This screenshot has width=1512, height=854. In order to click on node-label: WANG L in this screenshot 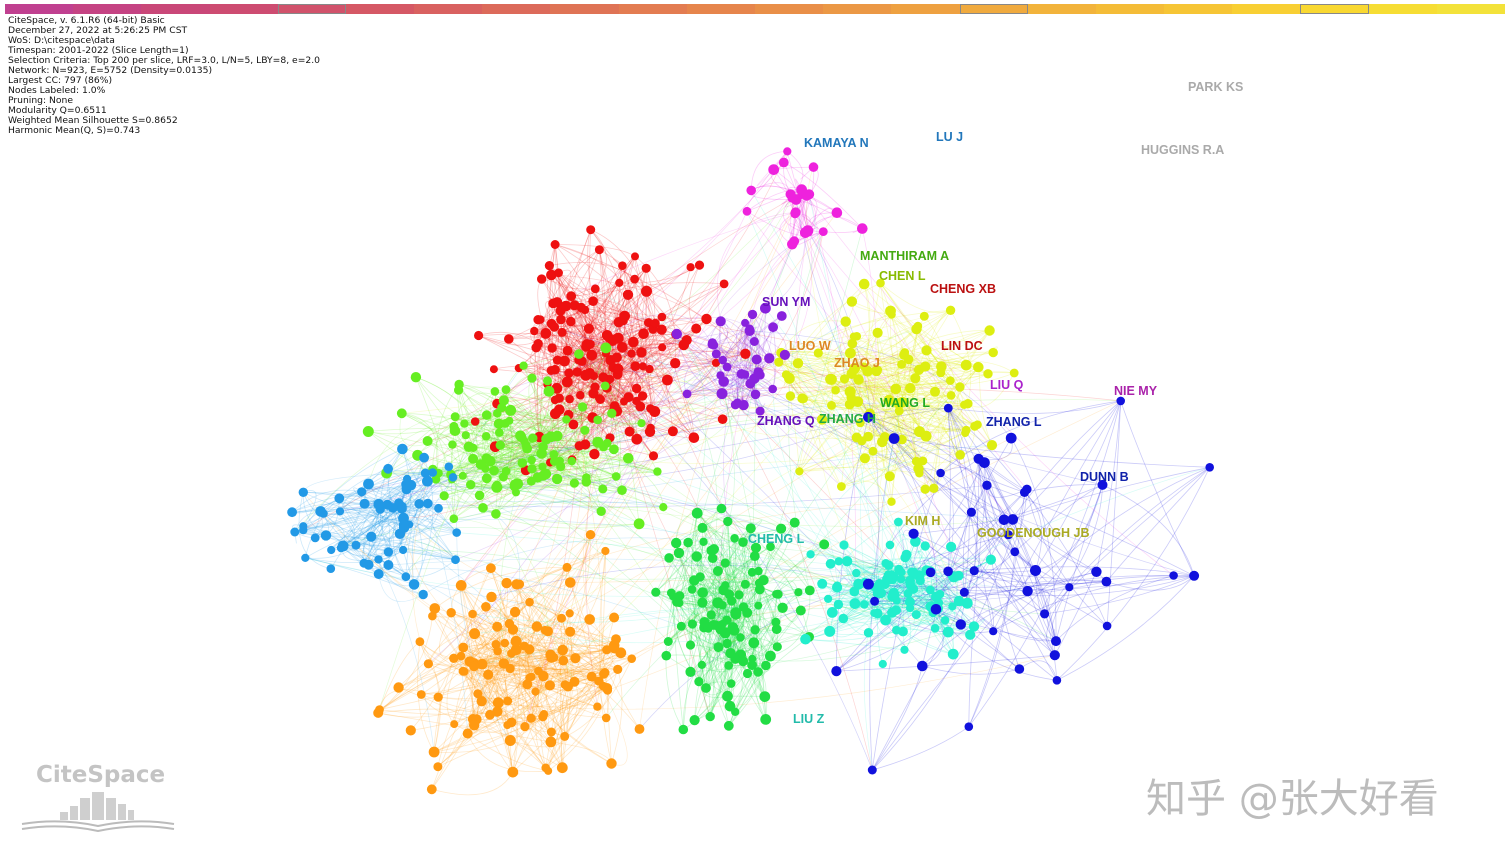, I will do `click(905, 403)`.